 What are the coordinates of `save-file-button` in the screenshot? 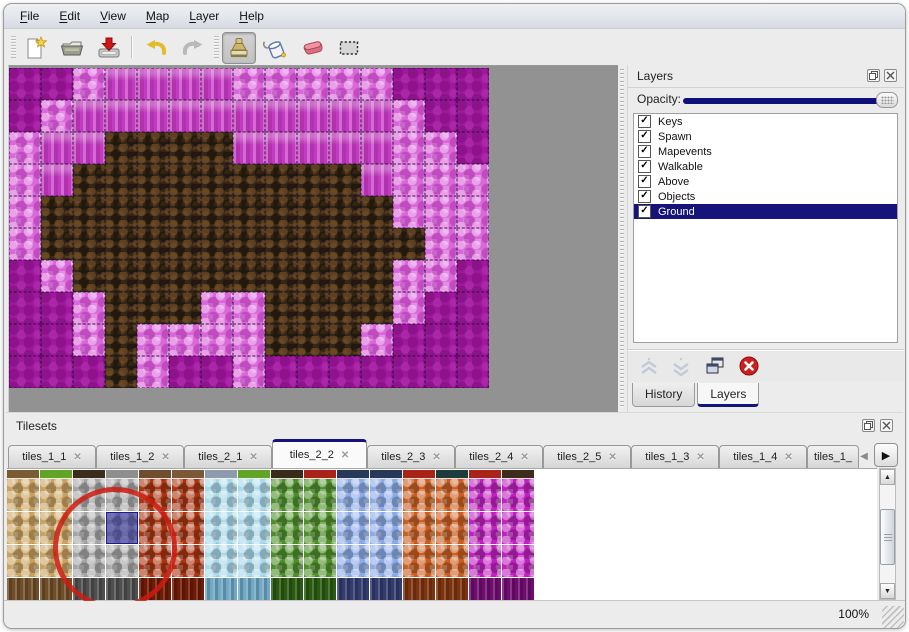 It's located at (109, 48).